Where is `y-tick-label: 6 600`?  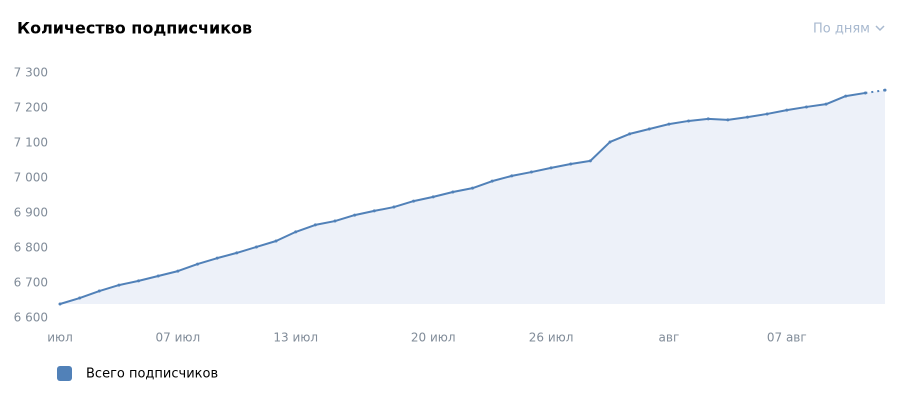
y-tick-label: 6 600 is located at coordinates (31, 318).